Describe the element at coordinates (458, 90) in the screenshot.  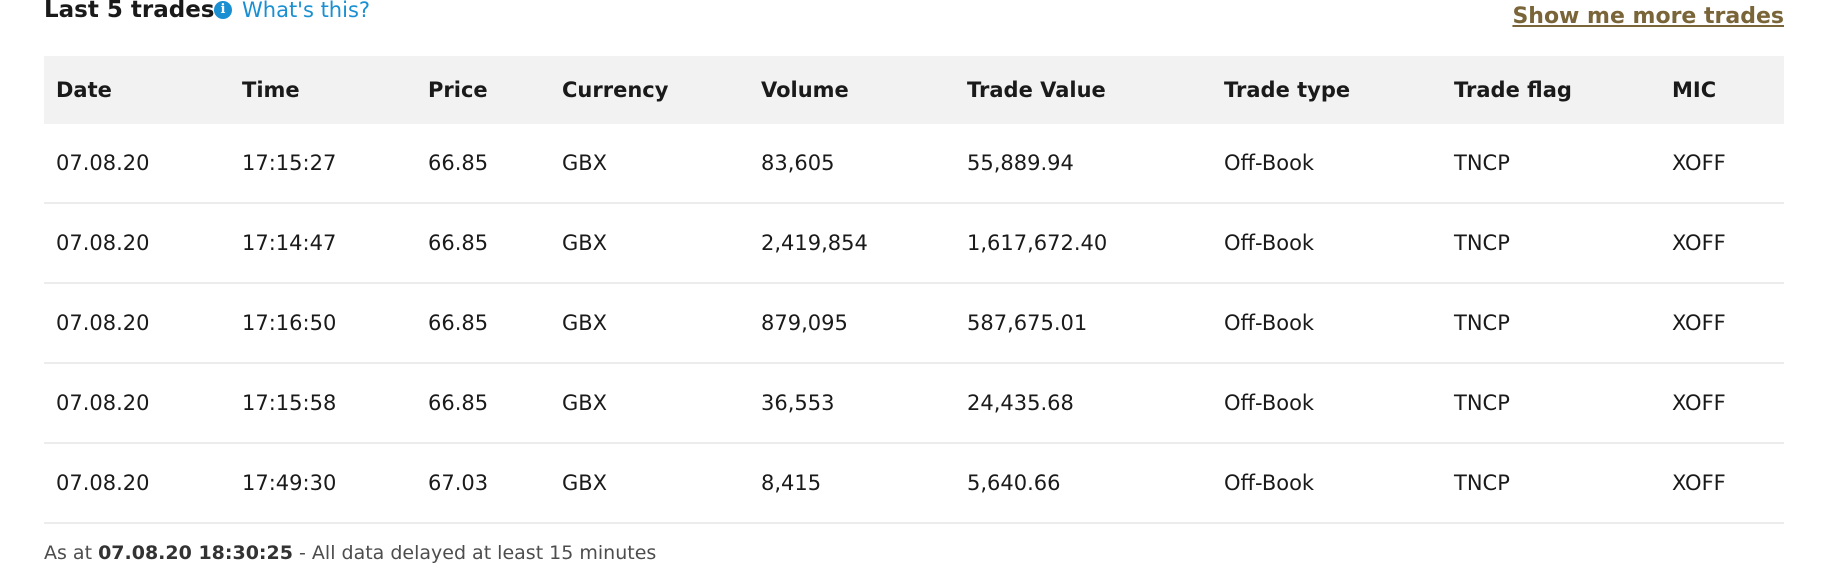
I see `column-header-price: Price` at that location.